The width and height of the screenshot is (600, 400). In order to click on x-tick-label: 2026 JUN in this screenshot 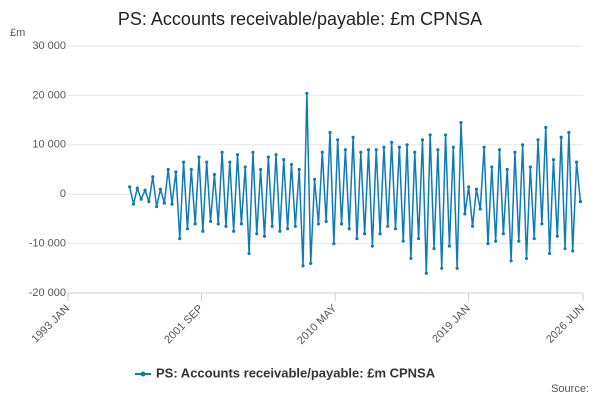, I will do `click(565, 324)`.